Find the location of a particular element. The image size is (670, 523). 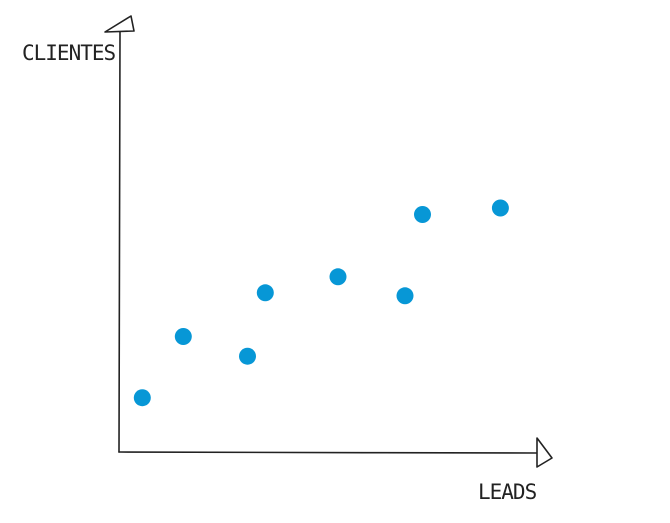

x-axis-label: LEADS is located at coordinates (507, 492).